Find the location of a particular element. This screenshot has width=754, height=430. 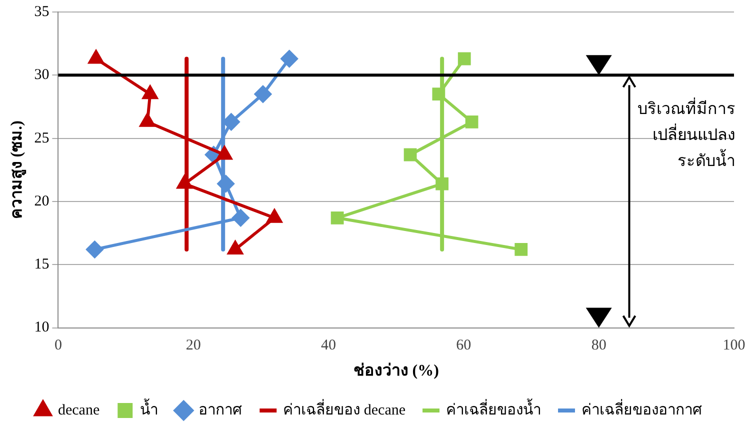

y-tick-label: 20 is located at coordinates (42, 201).